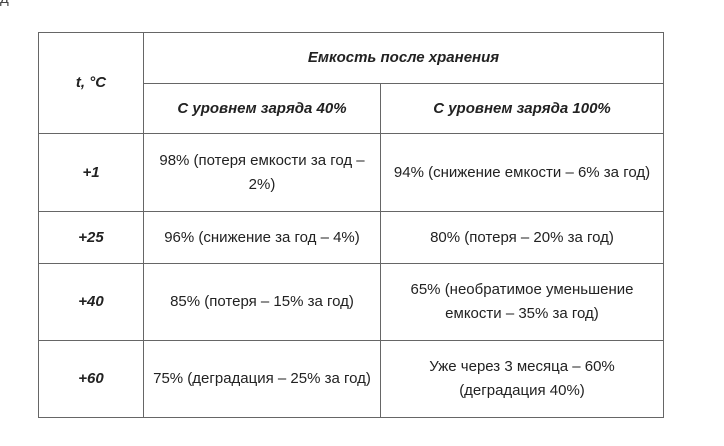  I want to click on temperature-value: +25, so click(91, 237).